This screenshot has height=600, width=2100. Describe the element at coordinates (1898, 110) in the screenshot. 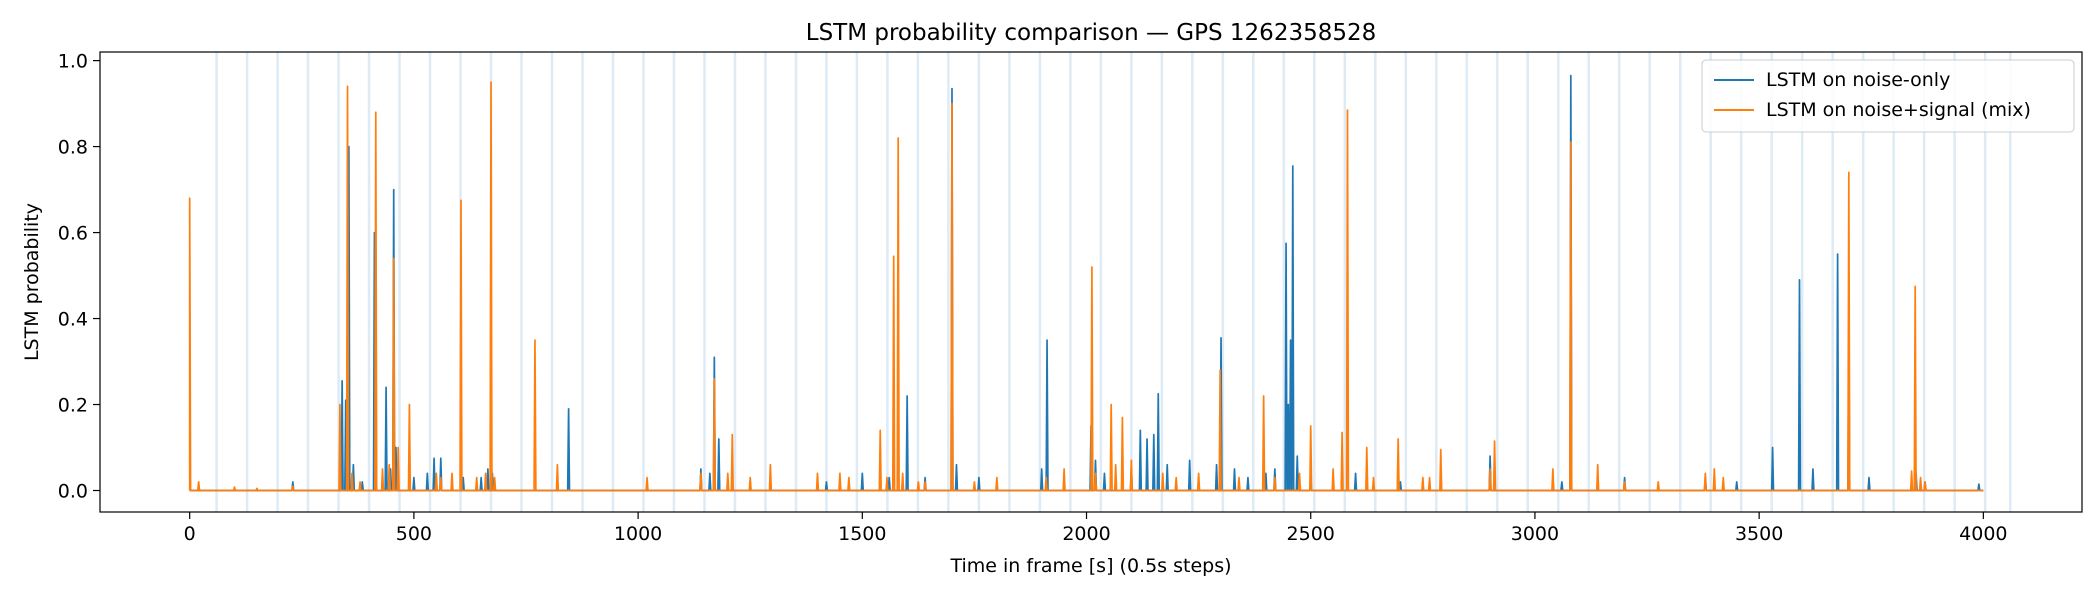

I see `legend-label-mix: LSTM on noise+signal (mix)` at that location.